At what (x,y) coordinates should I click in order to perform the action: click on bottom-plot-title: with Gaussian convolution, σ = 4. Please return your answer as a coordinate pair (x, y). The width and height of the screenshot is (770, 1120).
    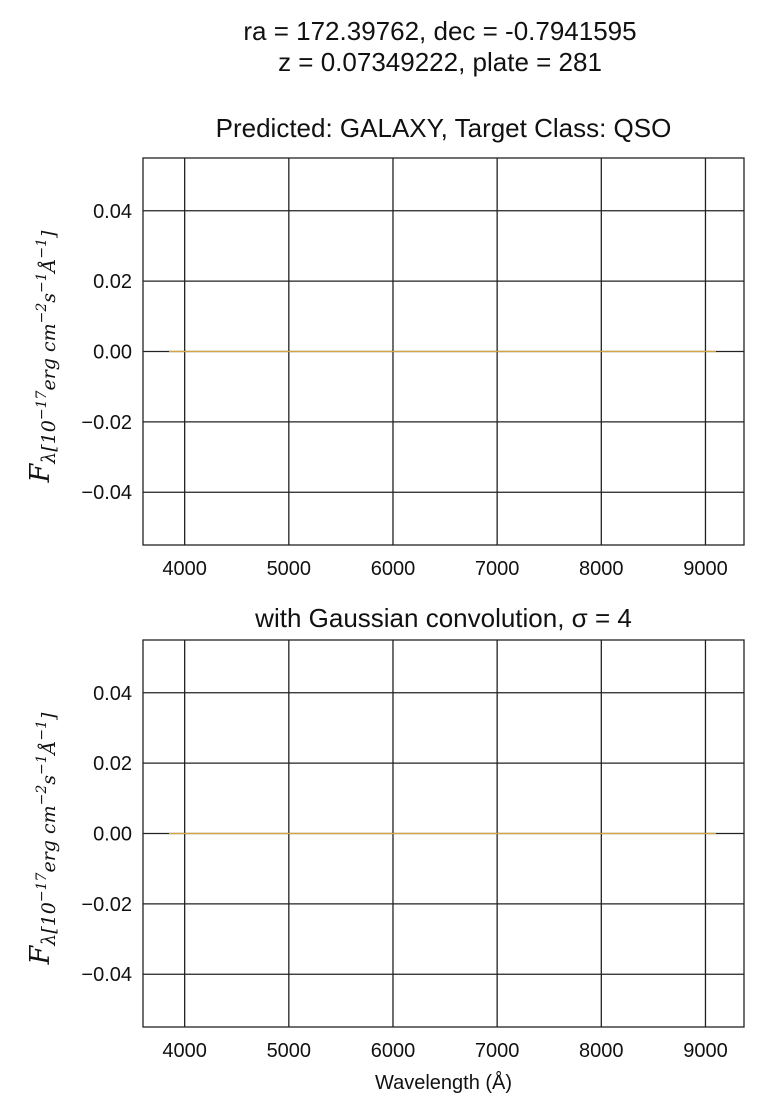
    Looking at the image, I should click on (443, 618).